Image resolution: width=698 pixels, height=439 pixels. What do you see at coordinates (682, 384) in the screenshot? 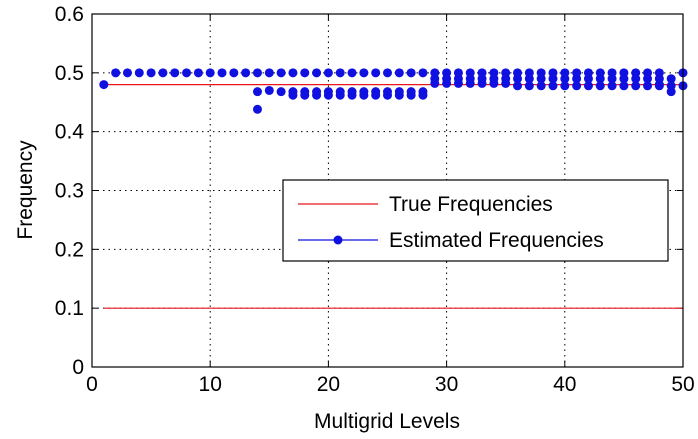
I see `x-tick-label: 50` at bounding box center [682, 384].